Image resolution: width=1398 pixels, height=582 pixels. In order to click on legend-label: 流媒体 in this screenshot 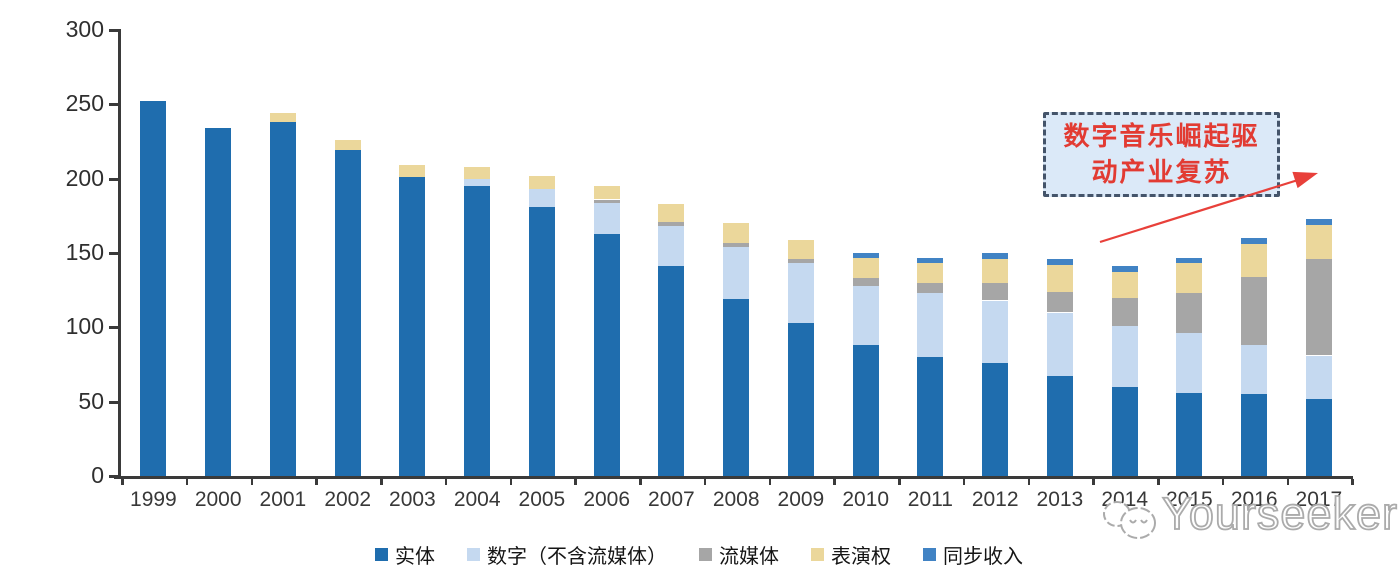, I will do `click(749, 556)`.